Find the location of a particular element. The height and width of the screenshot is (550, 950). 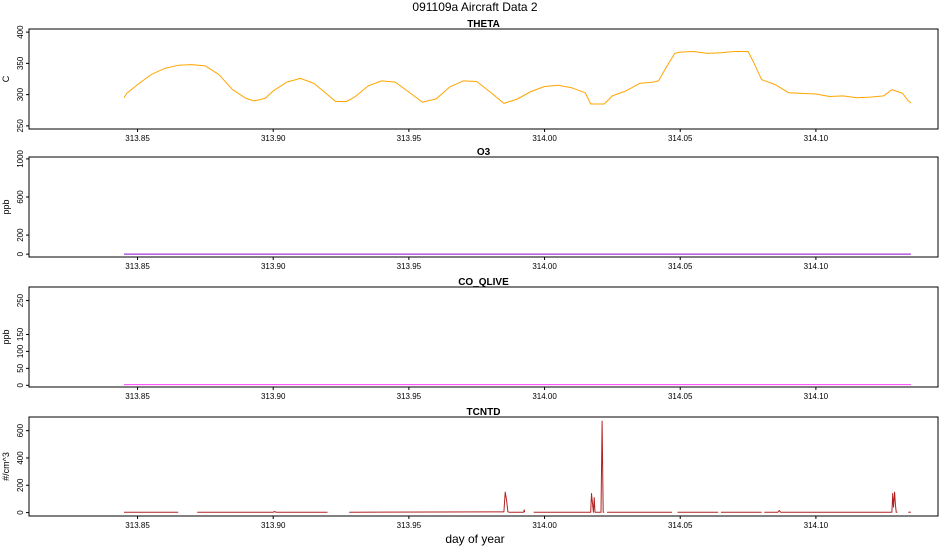

o3-panel-title: O3 is located at coordinates (484, 152).